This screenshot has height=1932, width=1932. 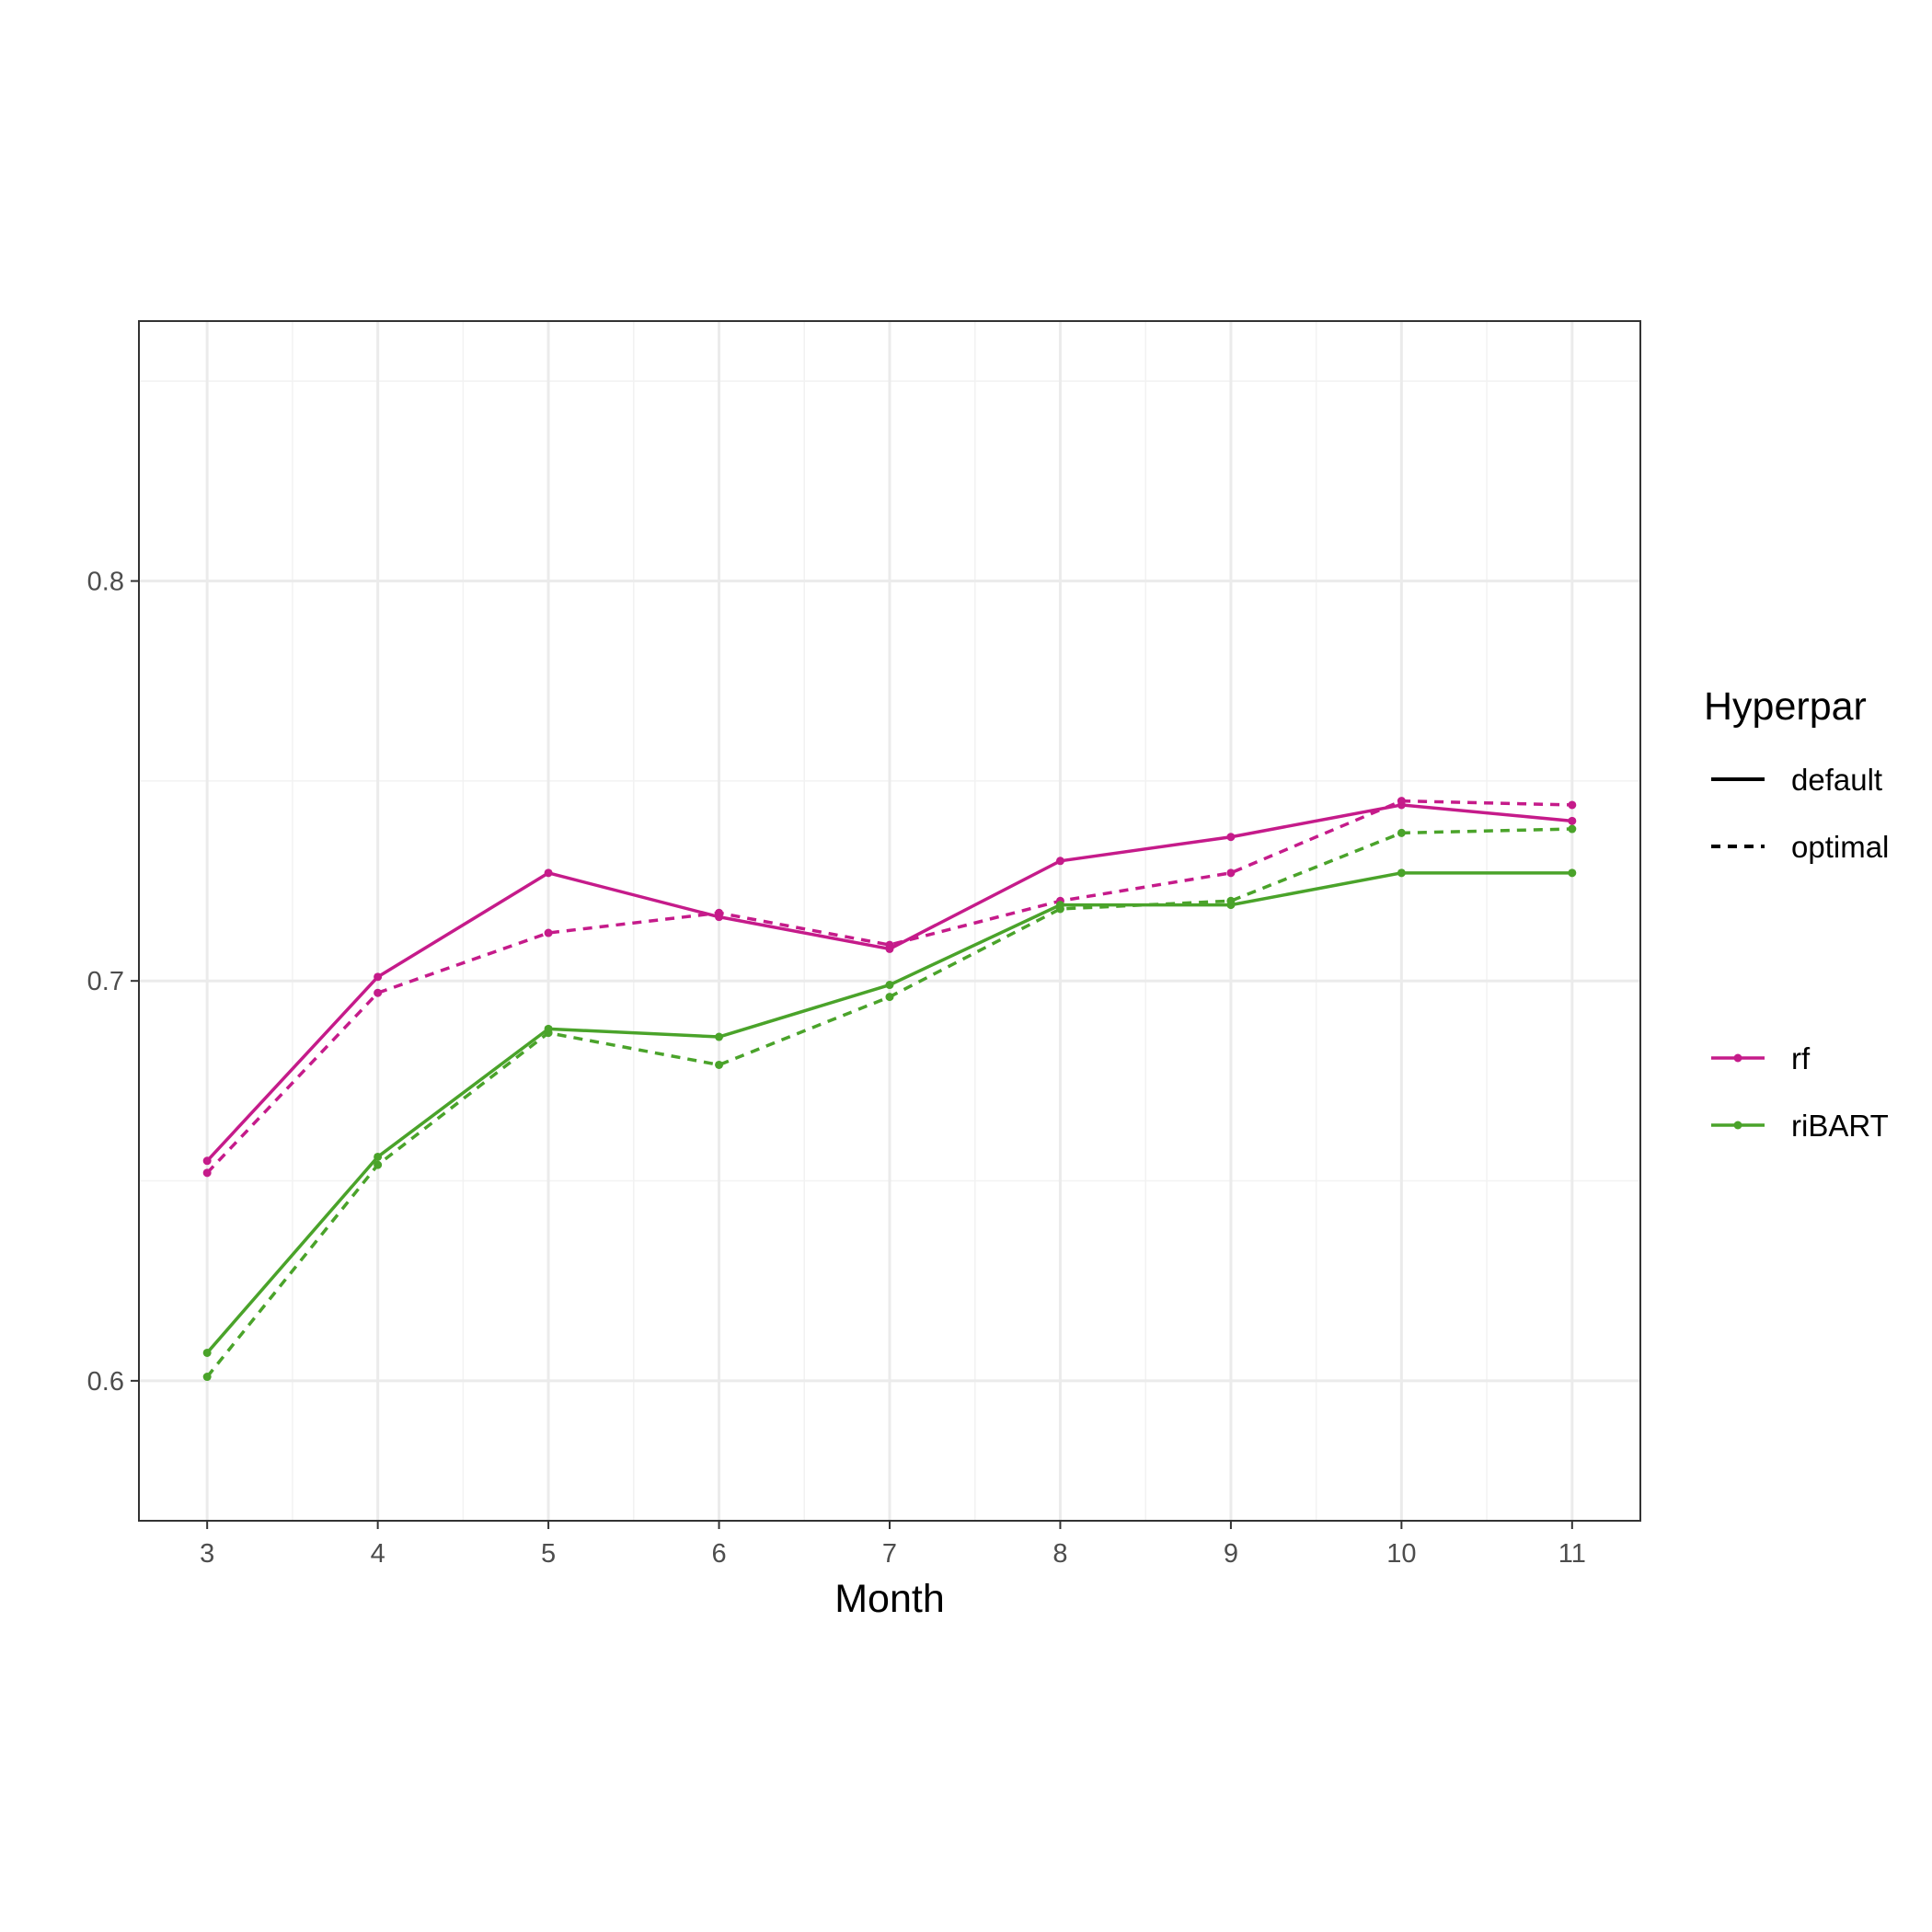 I want to click on x-tick-label: 5, so click(x=548, y=1554).